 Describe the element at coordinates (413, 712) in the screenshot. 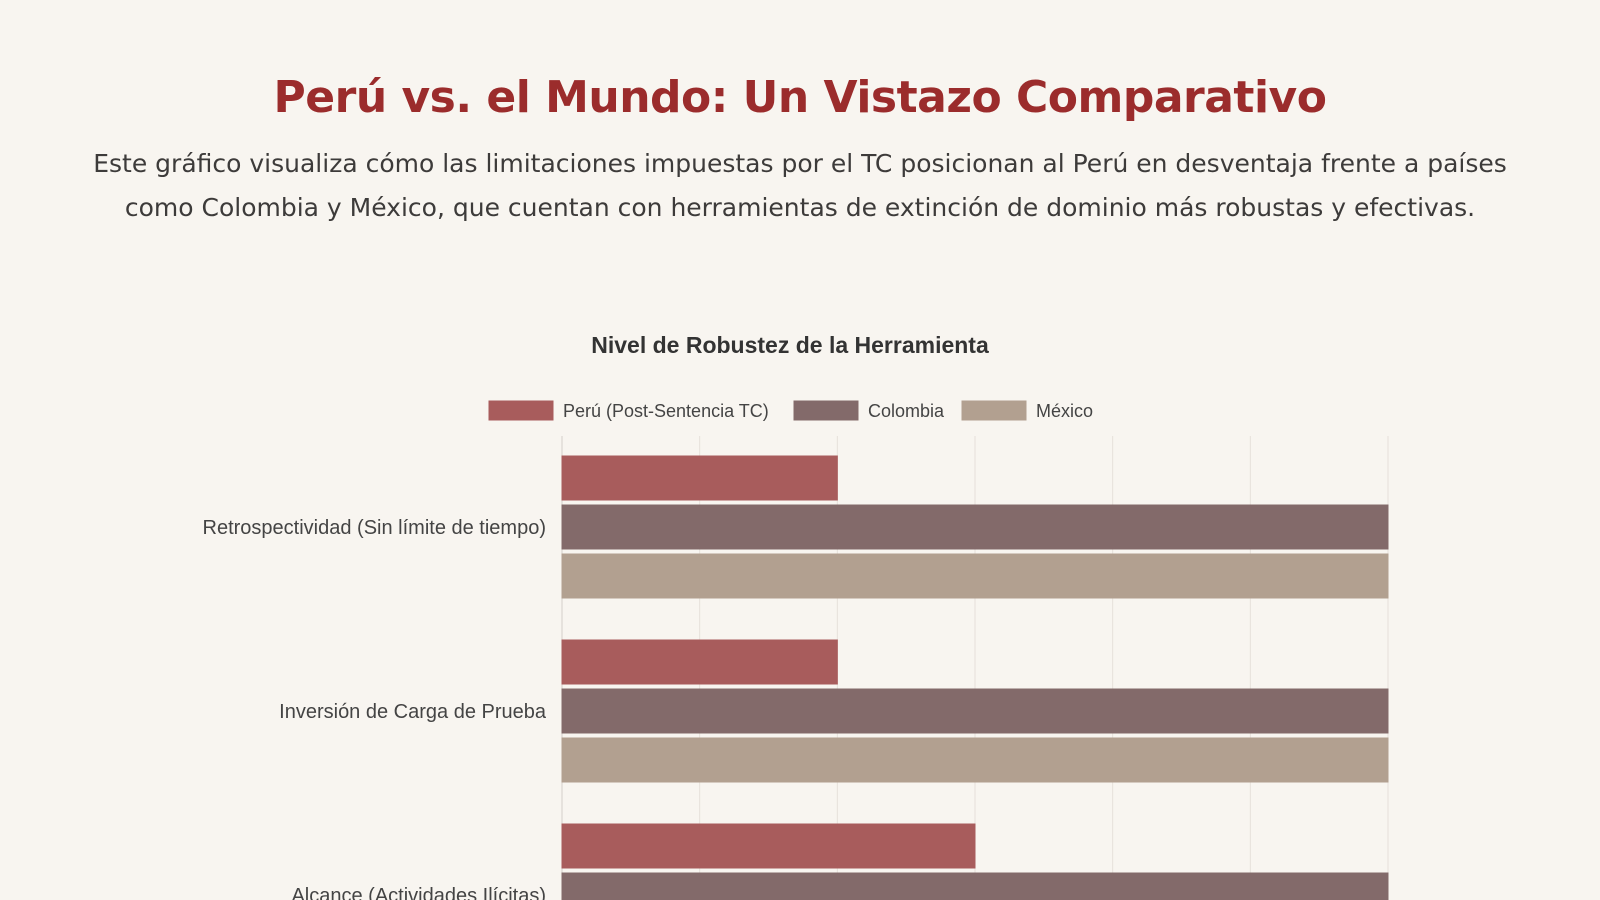

I see `category-label: Inversión de Carga de Prueba` at that location.